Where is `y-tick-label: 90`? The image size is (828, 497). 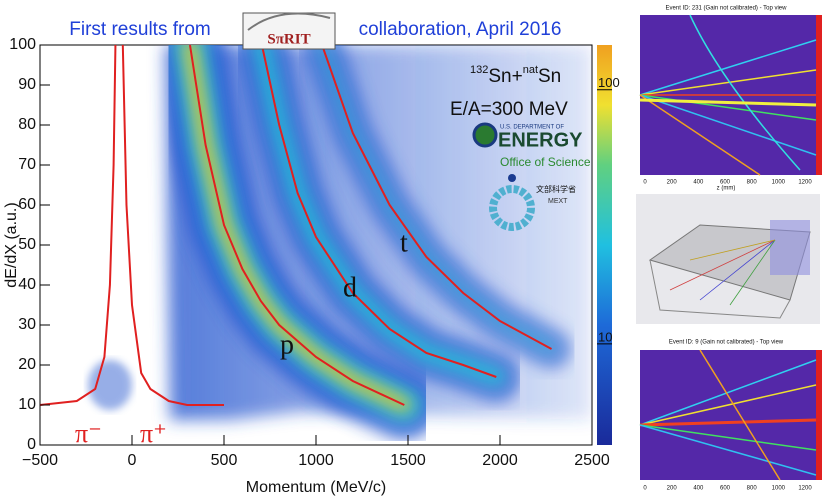 y-tick-label: 90 is located at coordinates (27, 84).